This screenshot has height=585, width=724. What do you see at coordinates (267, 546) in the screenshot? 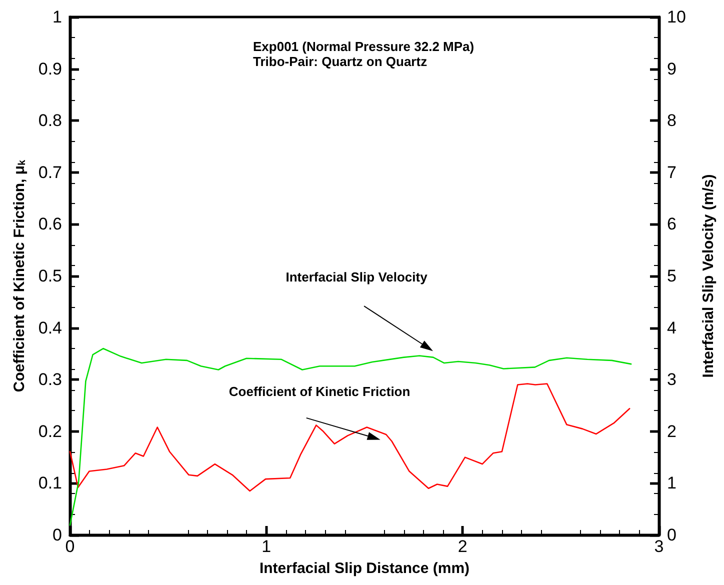
I see `x-tick-label: 1` at bounding box center [267, 546].